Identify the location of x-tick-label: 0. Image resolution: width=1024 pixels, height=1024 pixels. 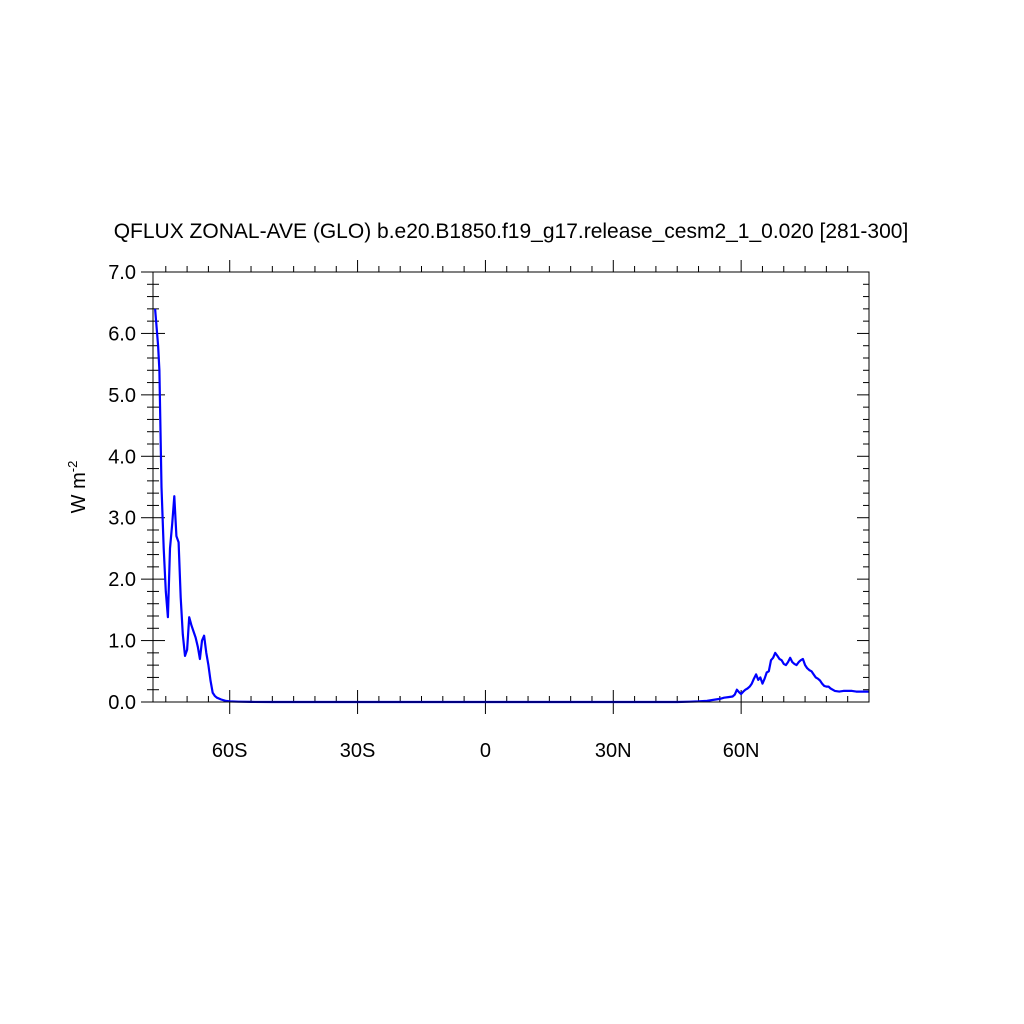
(485, 751).